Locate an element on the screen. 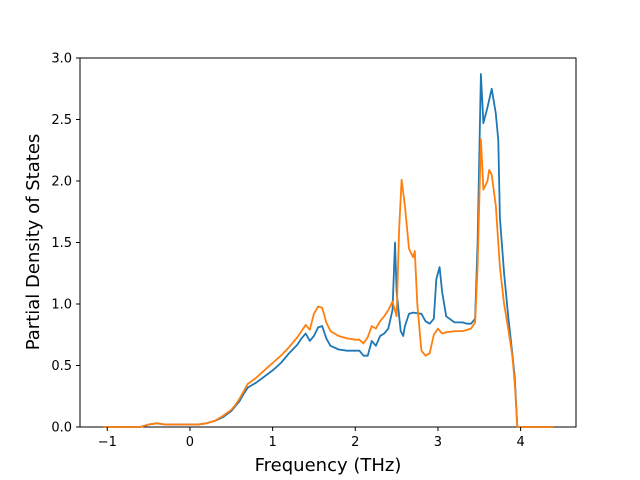  x-tick-label: 3 is located at coordinates (438, 442).